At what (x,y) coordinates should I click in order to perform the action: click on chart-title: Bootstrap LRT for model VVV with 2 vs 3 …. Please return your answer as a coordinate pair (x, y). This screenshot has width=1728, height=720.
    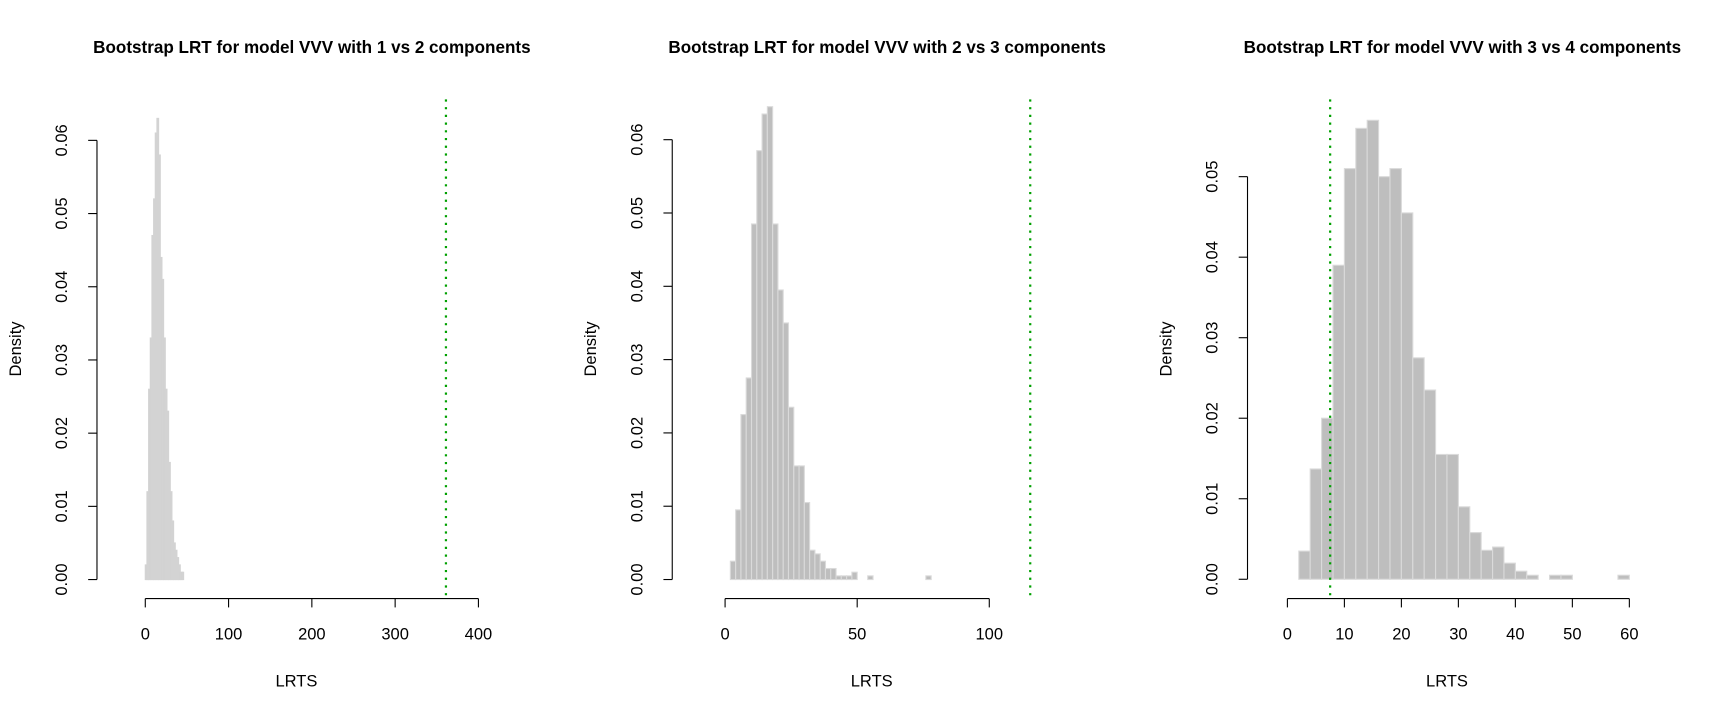
    Looking at the image, I should click on (886, 47).